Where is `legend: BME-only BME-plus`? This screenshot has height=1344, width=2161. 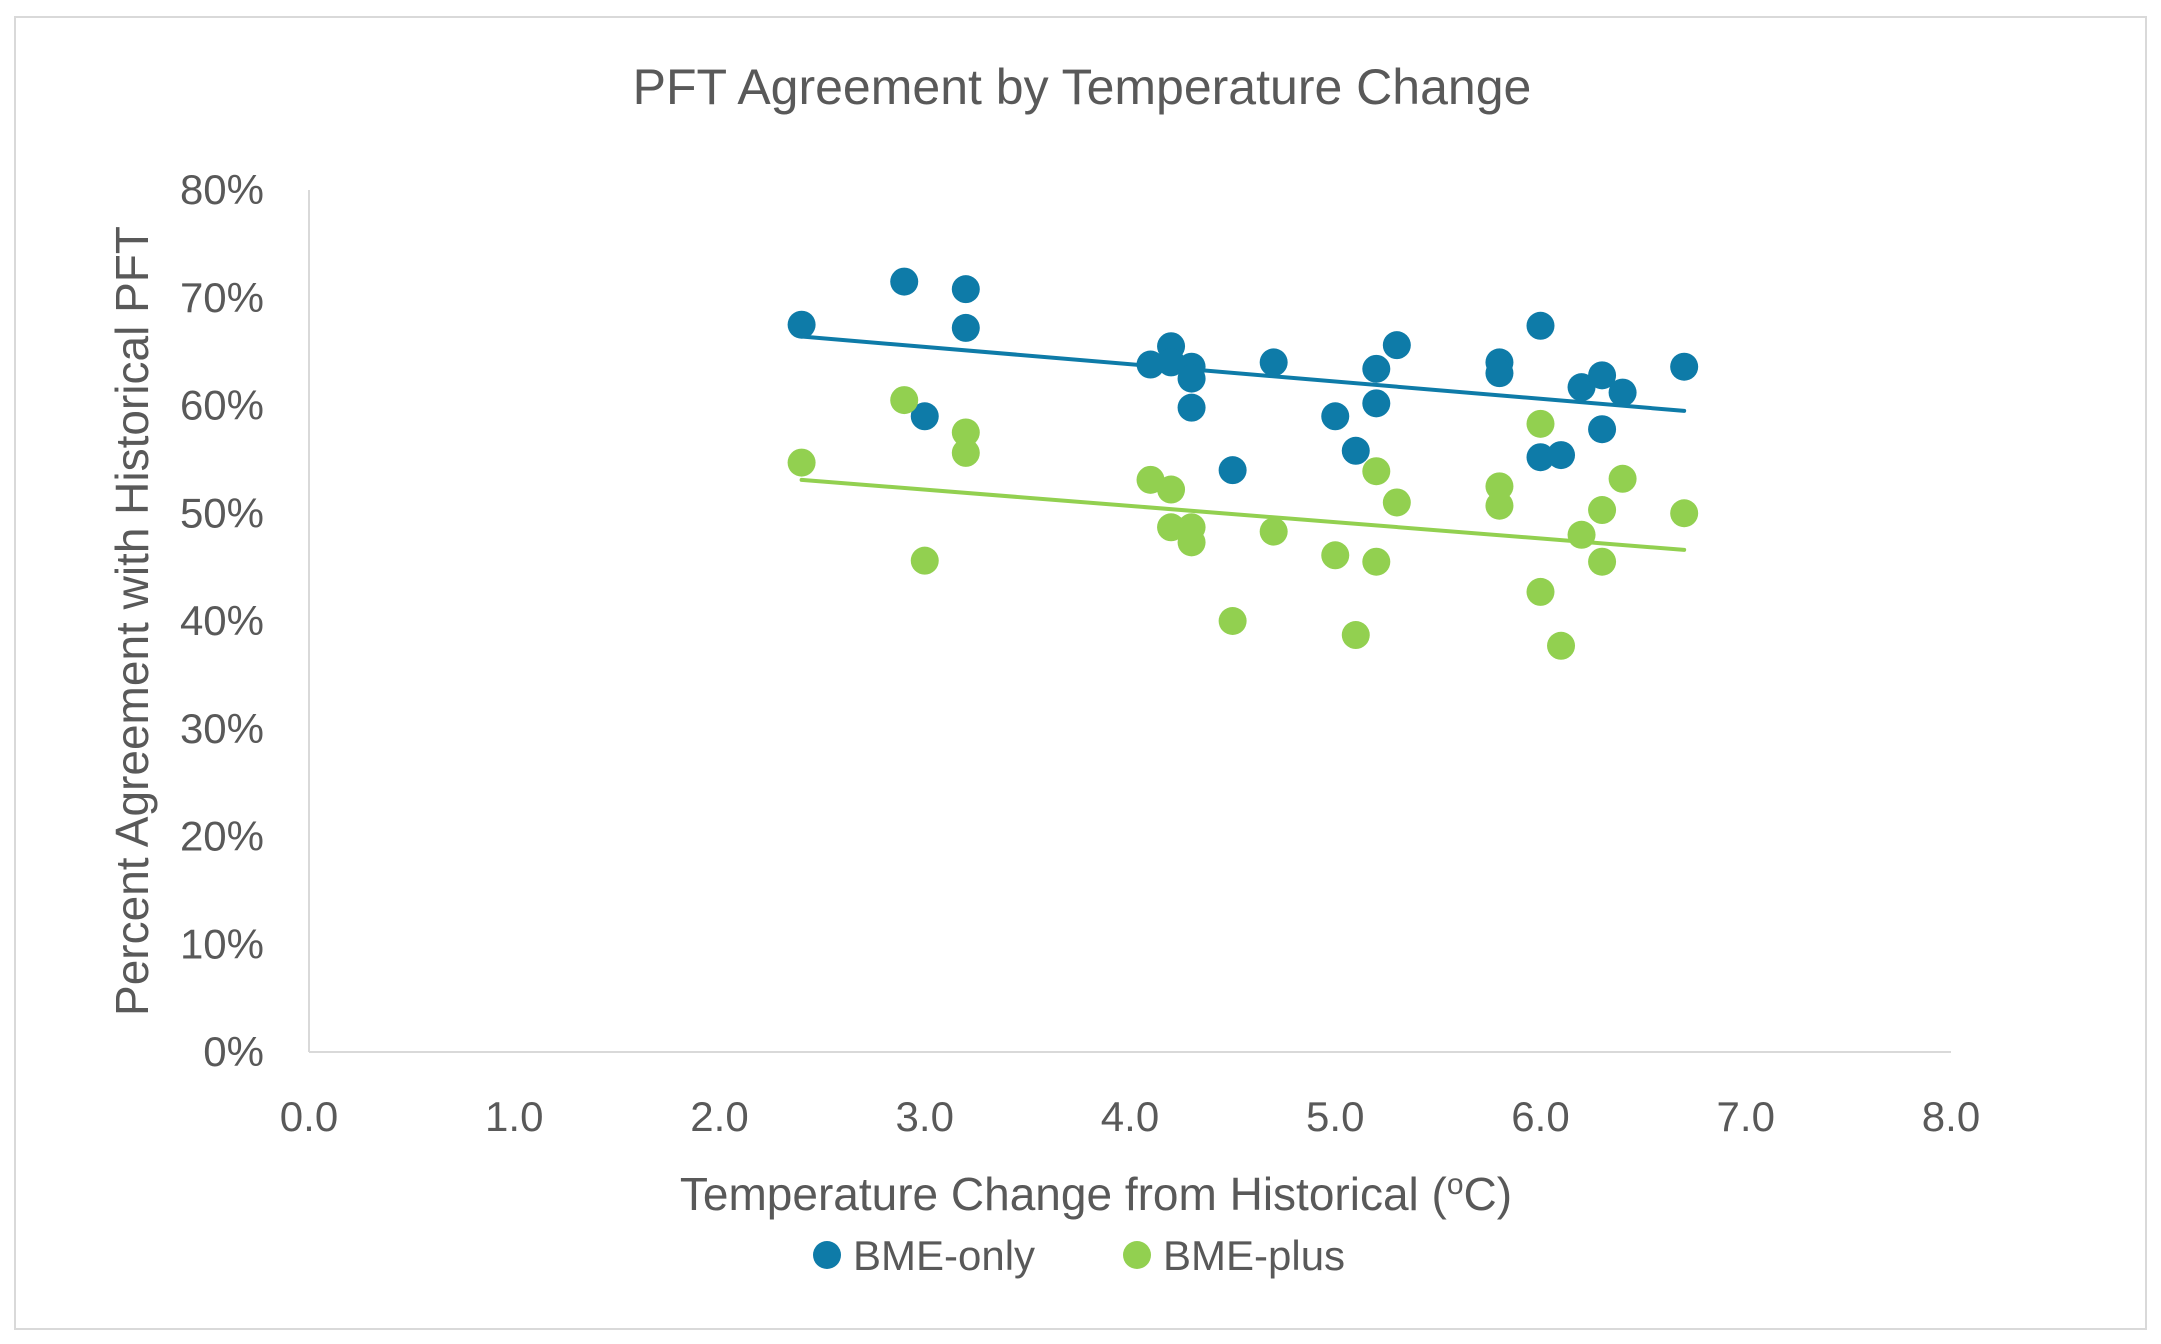
legend: BME-only BME-plus is located at coordinates (1079, 1255).